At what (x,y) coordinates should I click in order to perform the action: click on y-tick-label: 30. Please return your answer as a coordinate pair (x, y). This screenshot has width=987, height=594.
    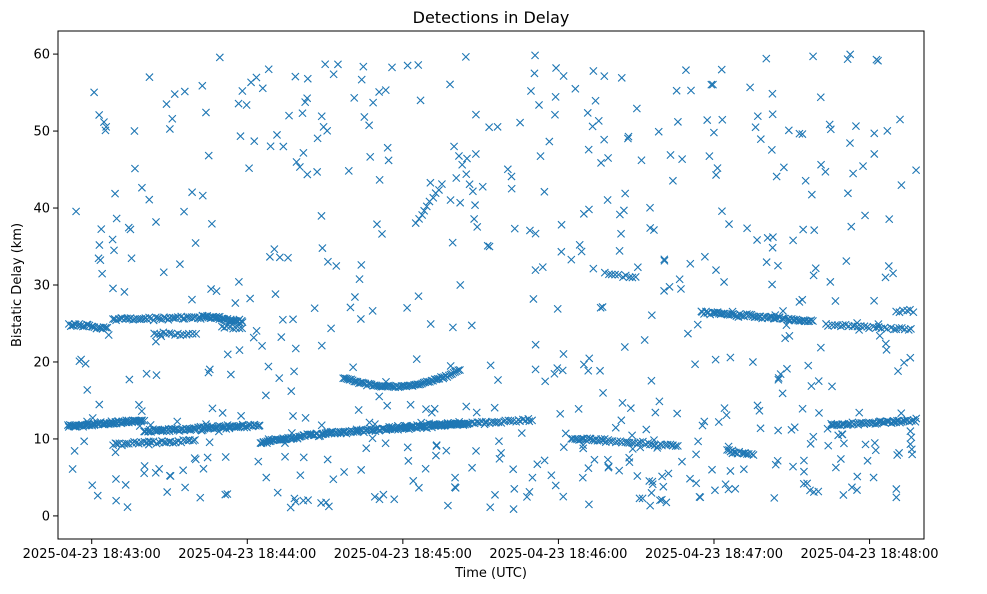
    Looking at the image, I should click on (41, 286).